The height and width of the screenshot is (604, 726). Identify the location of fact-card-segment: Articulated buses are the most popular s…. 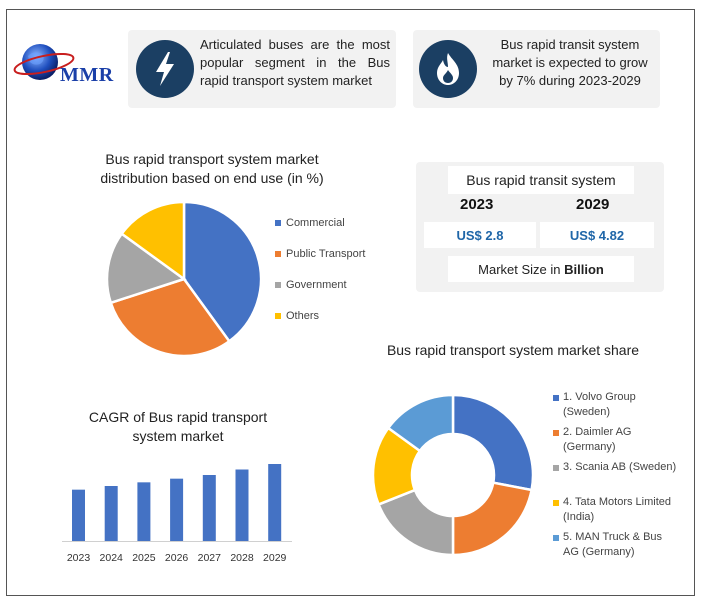
(262, 69).